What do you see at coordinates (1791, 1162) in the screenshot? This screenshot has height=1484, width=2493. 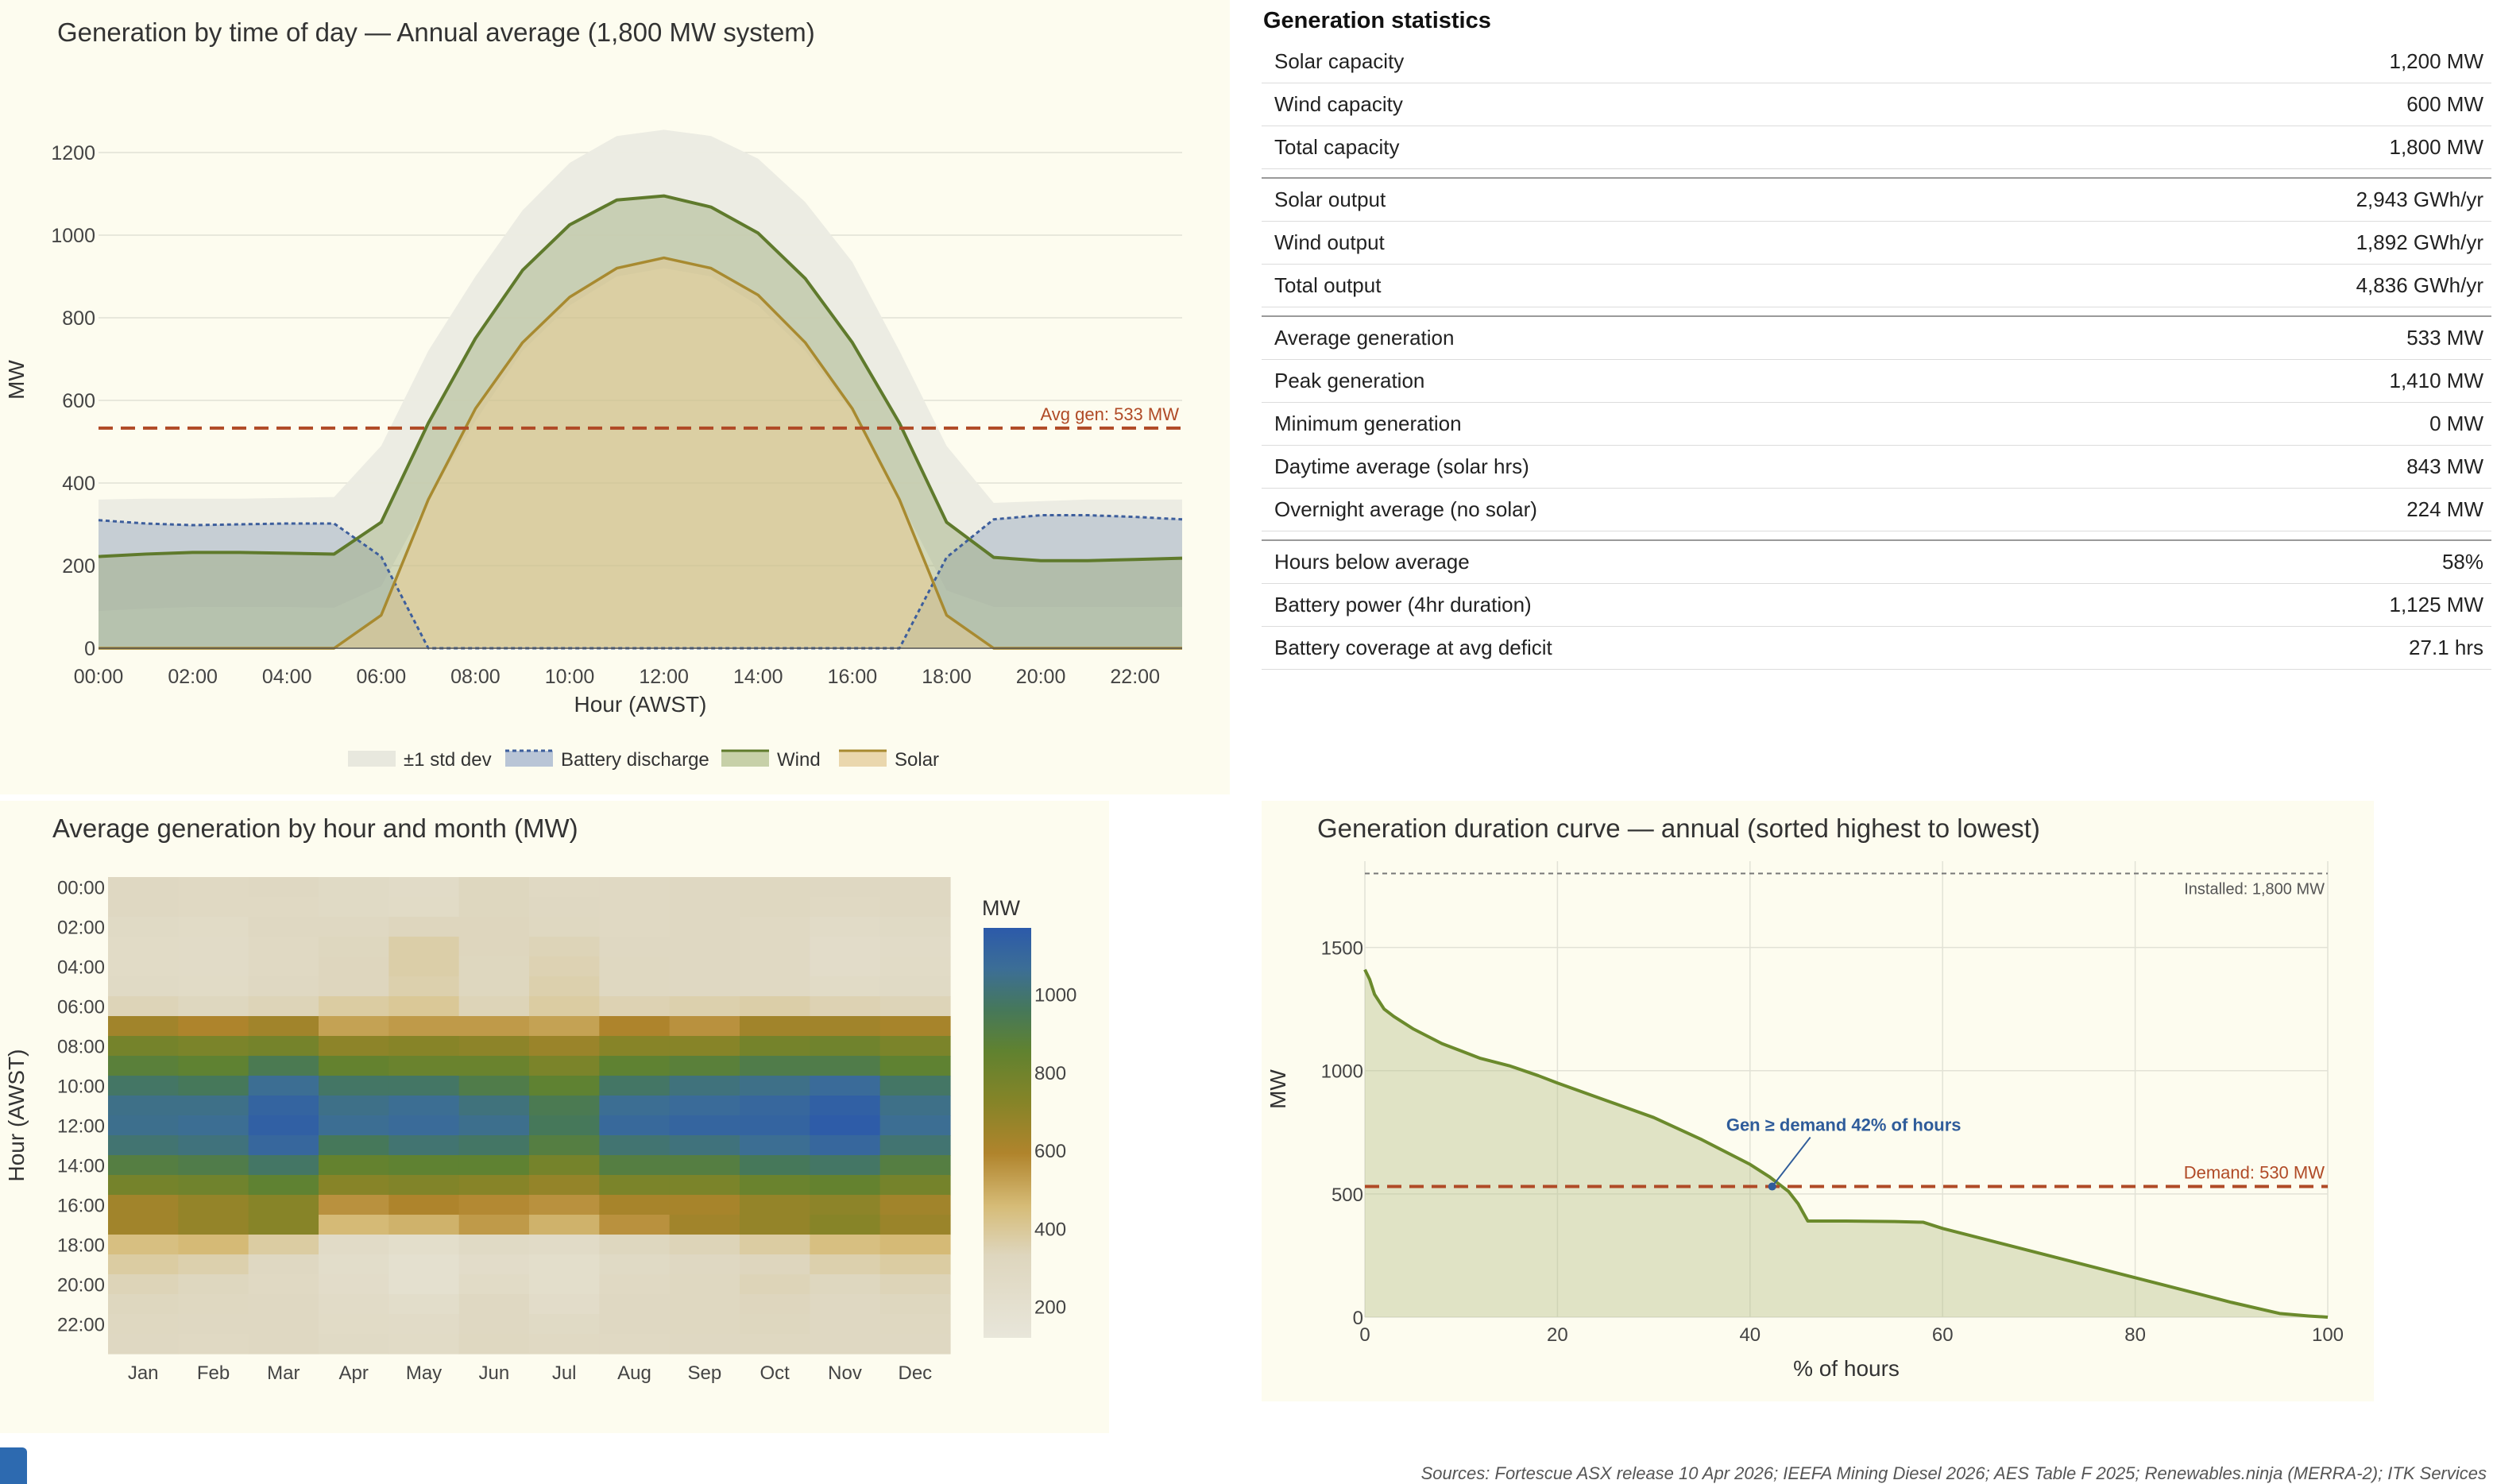 I see `crossing-arrow` at bounding box center [1791, 1162].